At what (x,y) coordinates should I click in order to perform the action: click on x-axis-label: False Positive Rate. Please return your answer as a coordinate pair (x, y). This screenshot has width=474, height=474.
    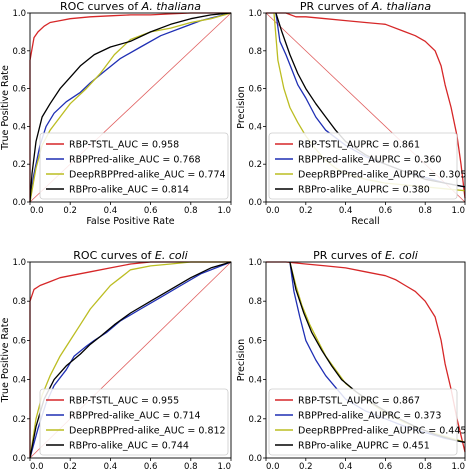
    Looking at the image, I should click on (130, 221).